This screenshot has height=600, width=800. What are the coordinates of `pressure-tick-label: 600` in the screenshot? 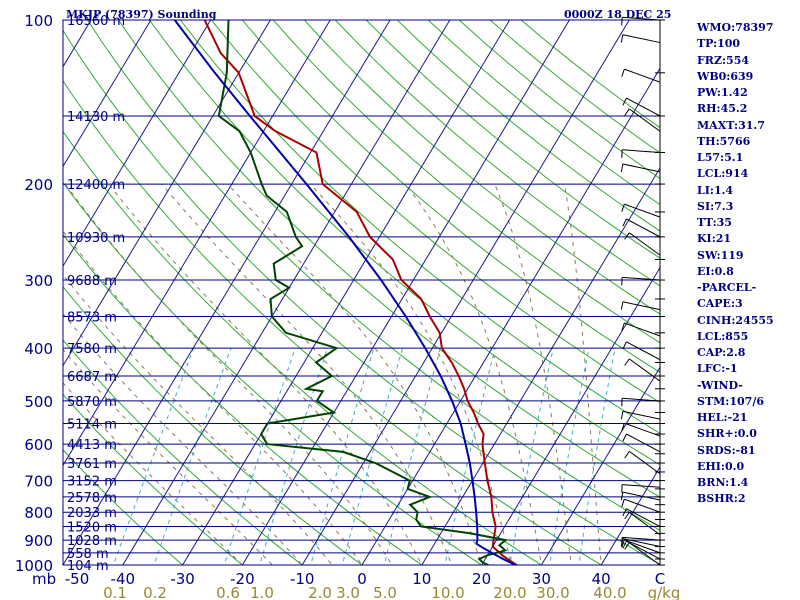 It's located at (38, 445).